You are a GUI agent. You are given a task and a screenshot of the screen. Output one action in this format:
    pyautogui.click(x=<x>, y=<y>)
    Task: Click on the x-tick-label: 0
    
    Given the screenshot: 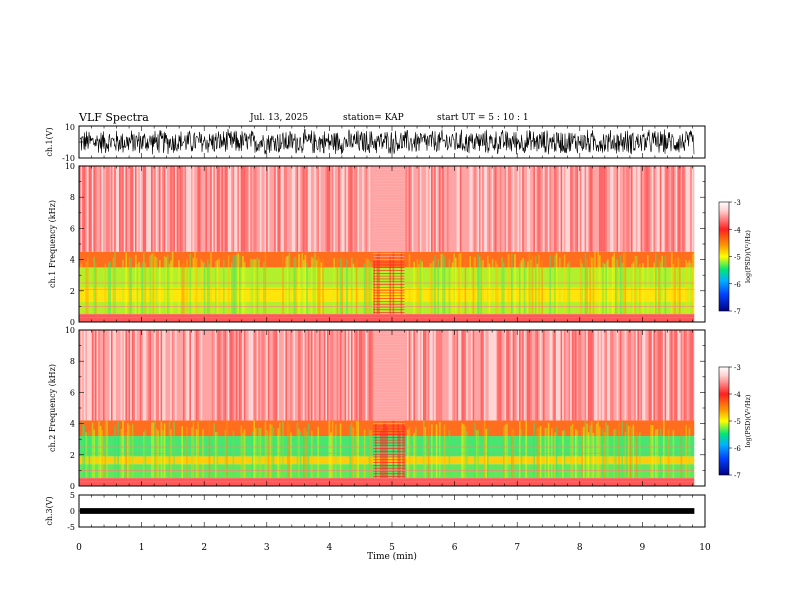 What is the action you would take?
    pyautogui.click(x=79, y=548)
    